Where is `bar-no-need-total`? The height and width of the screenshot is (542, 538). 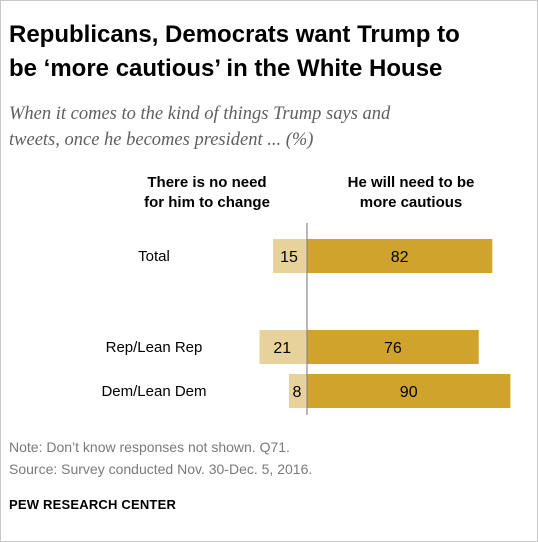 bar-no-need-total is located at coordinates (290, 256).